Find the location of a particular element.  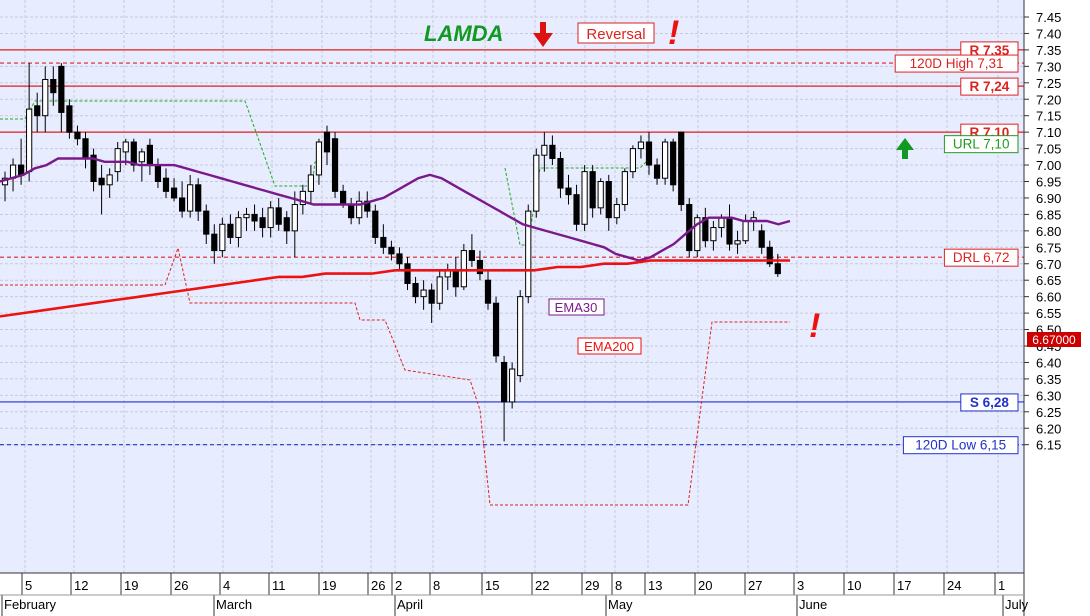

level-label: S 6,28 is located at coordinates (990, 402).